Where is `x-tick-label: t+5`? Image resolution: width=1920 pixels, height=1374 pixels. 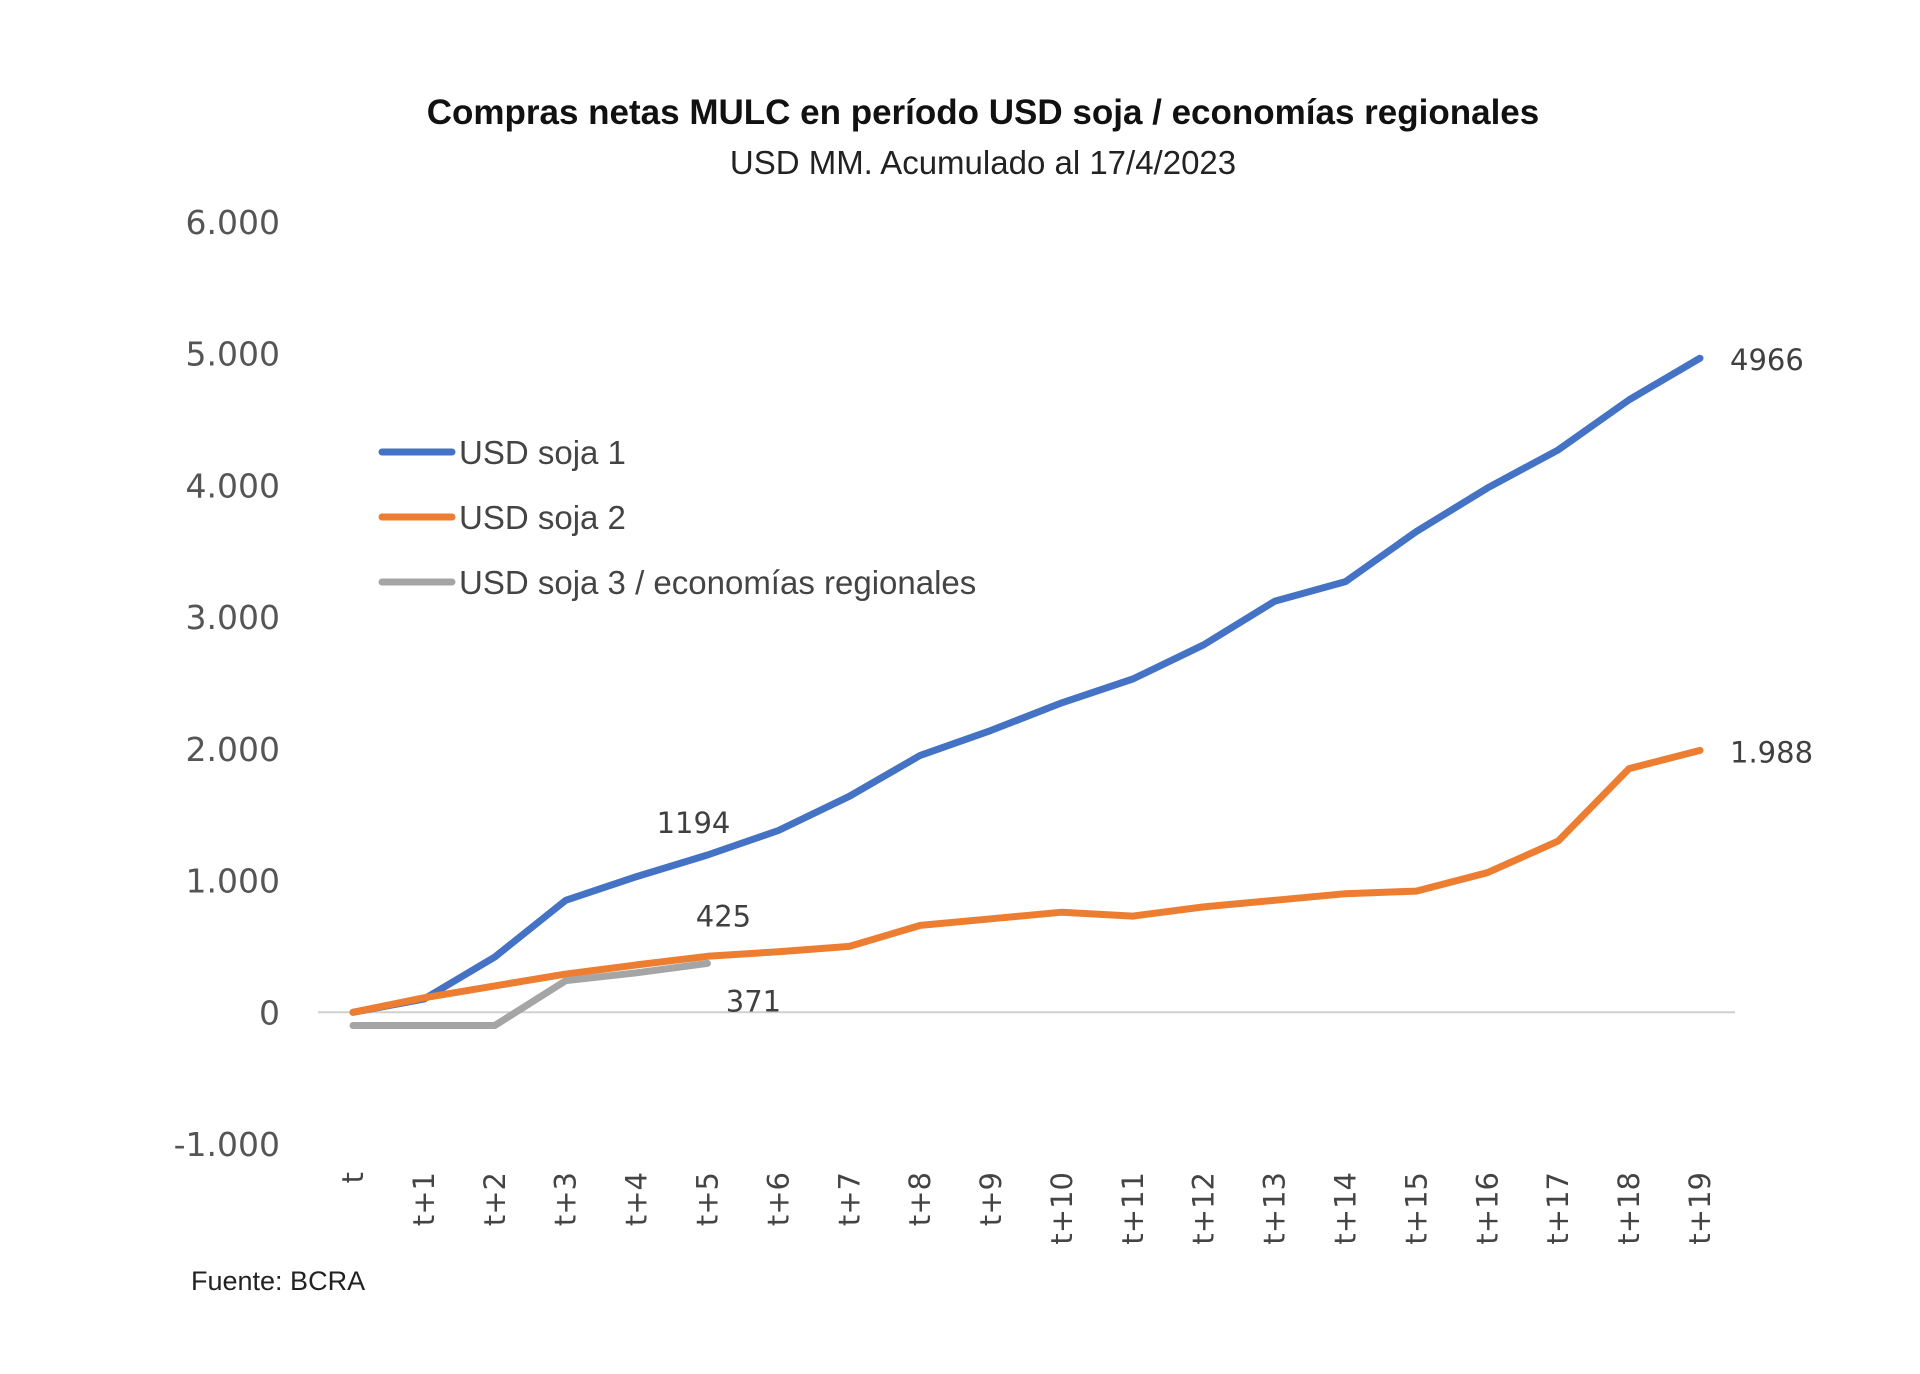
x-tick-label: t+5 is located at coordinates (707, 1199).